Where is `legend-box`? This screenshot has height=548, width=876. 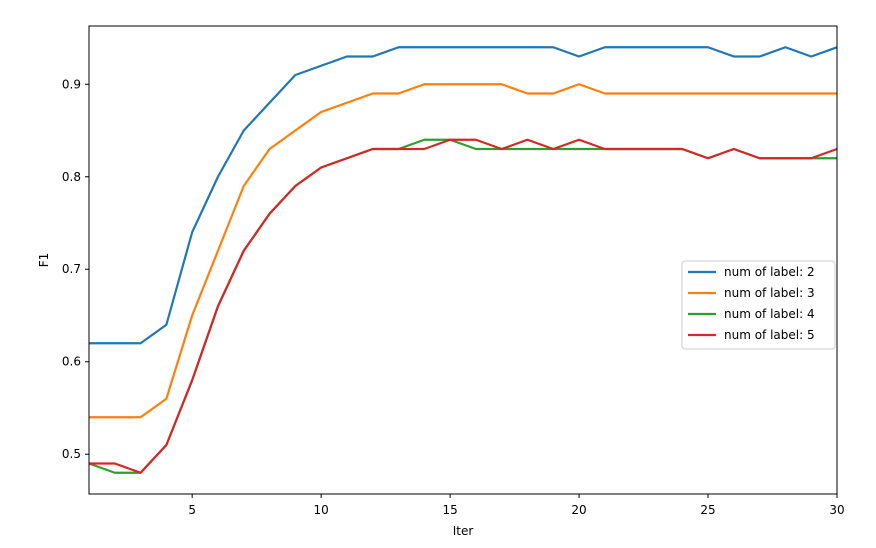 legend-box is located at coordinates (758, 305).